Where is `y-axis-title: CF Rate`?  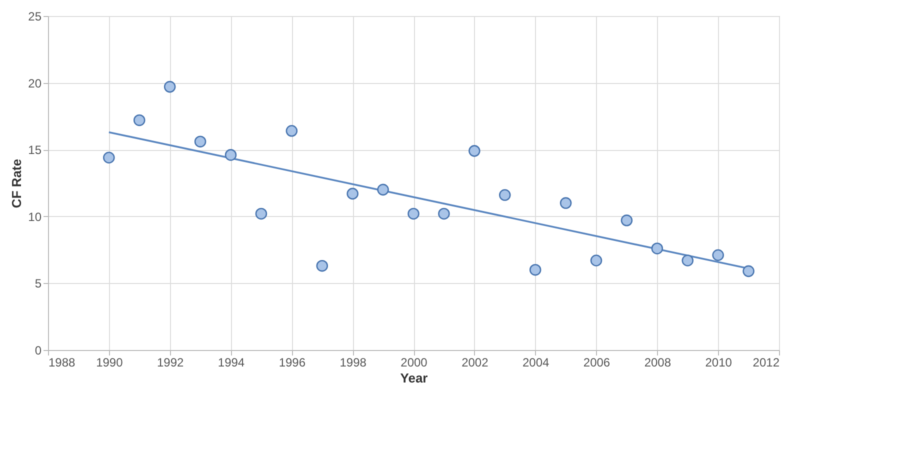
y-axis-title: CF Rate is located at coordinates (16, 183).